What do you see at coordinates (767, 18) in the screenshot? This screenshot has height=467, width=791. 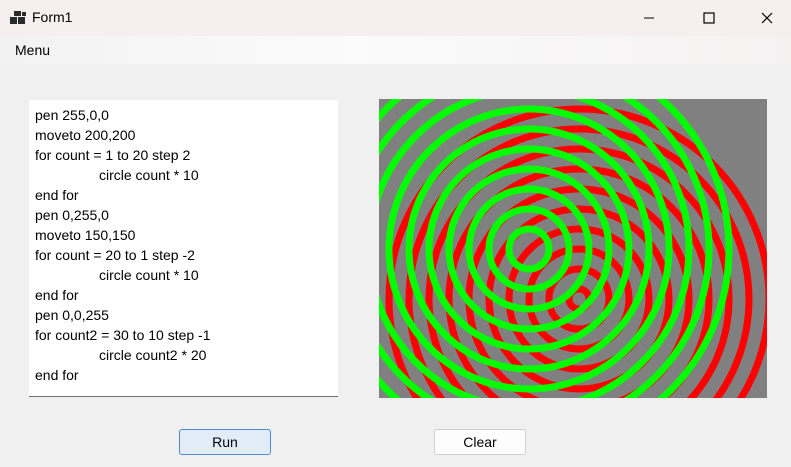 I see `close-icon` at bounding box center [767, 18].